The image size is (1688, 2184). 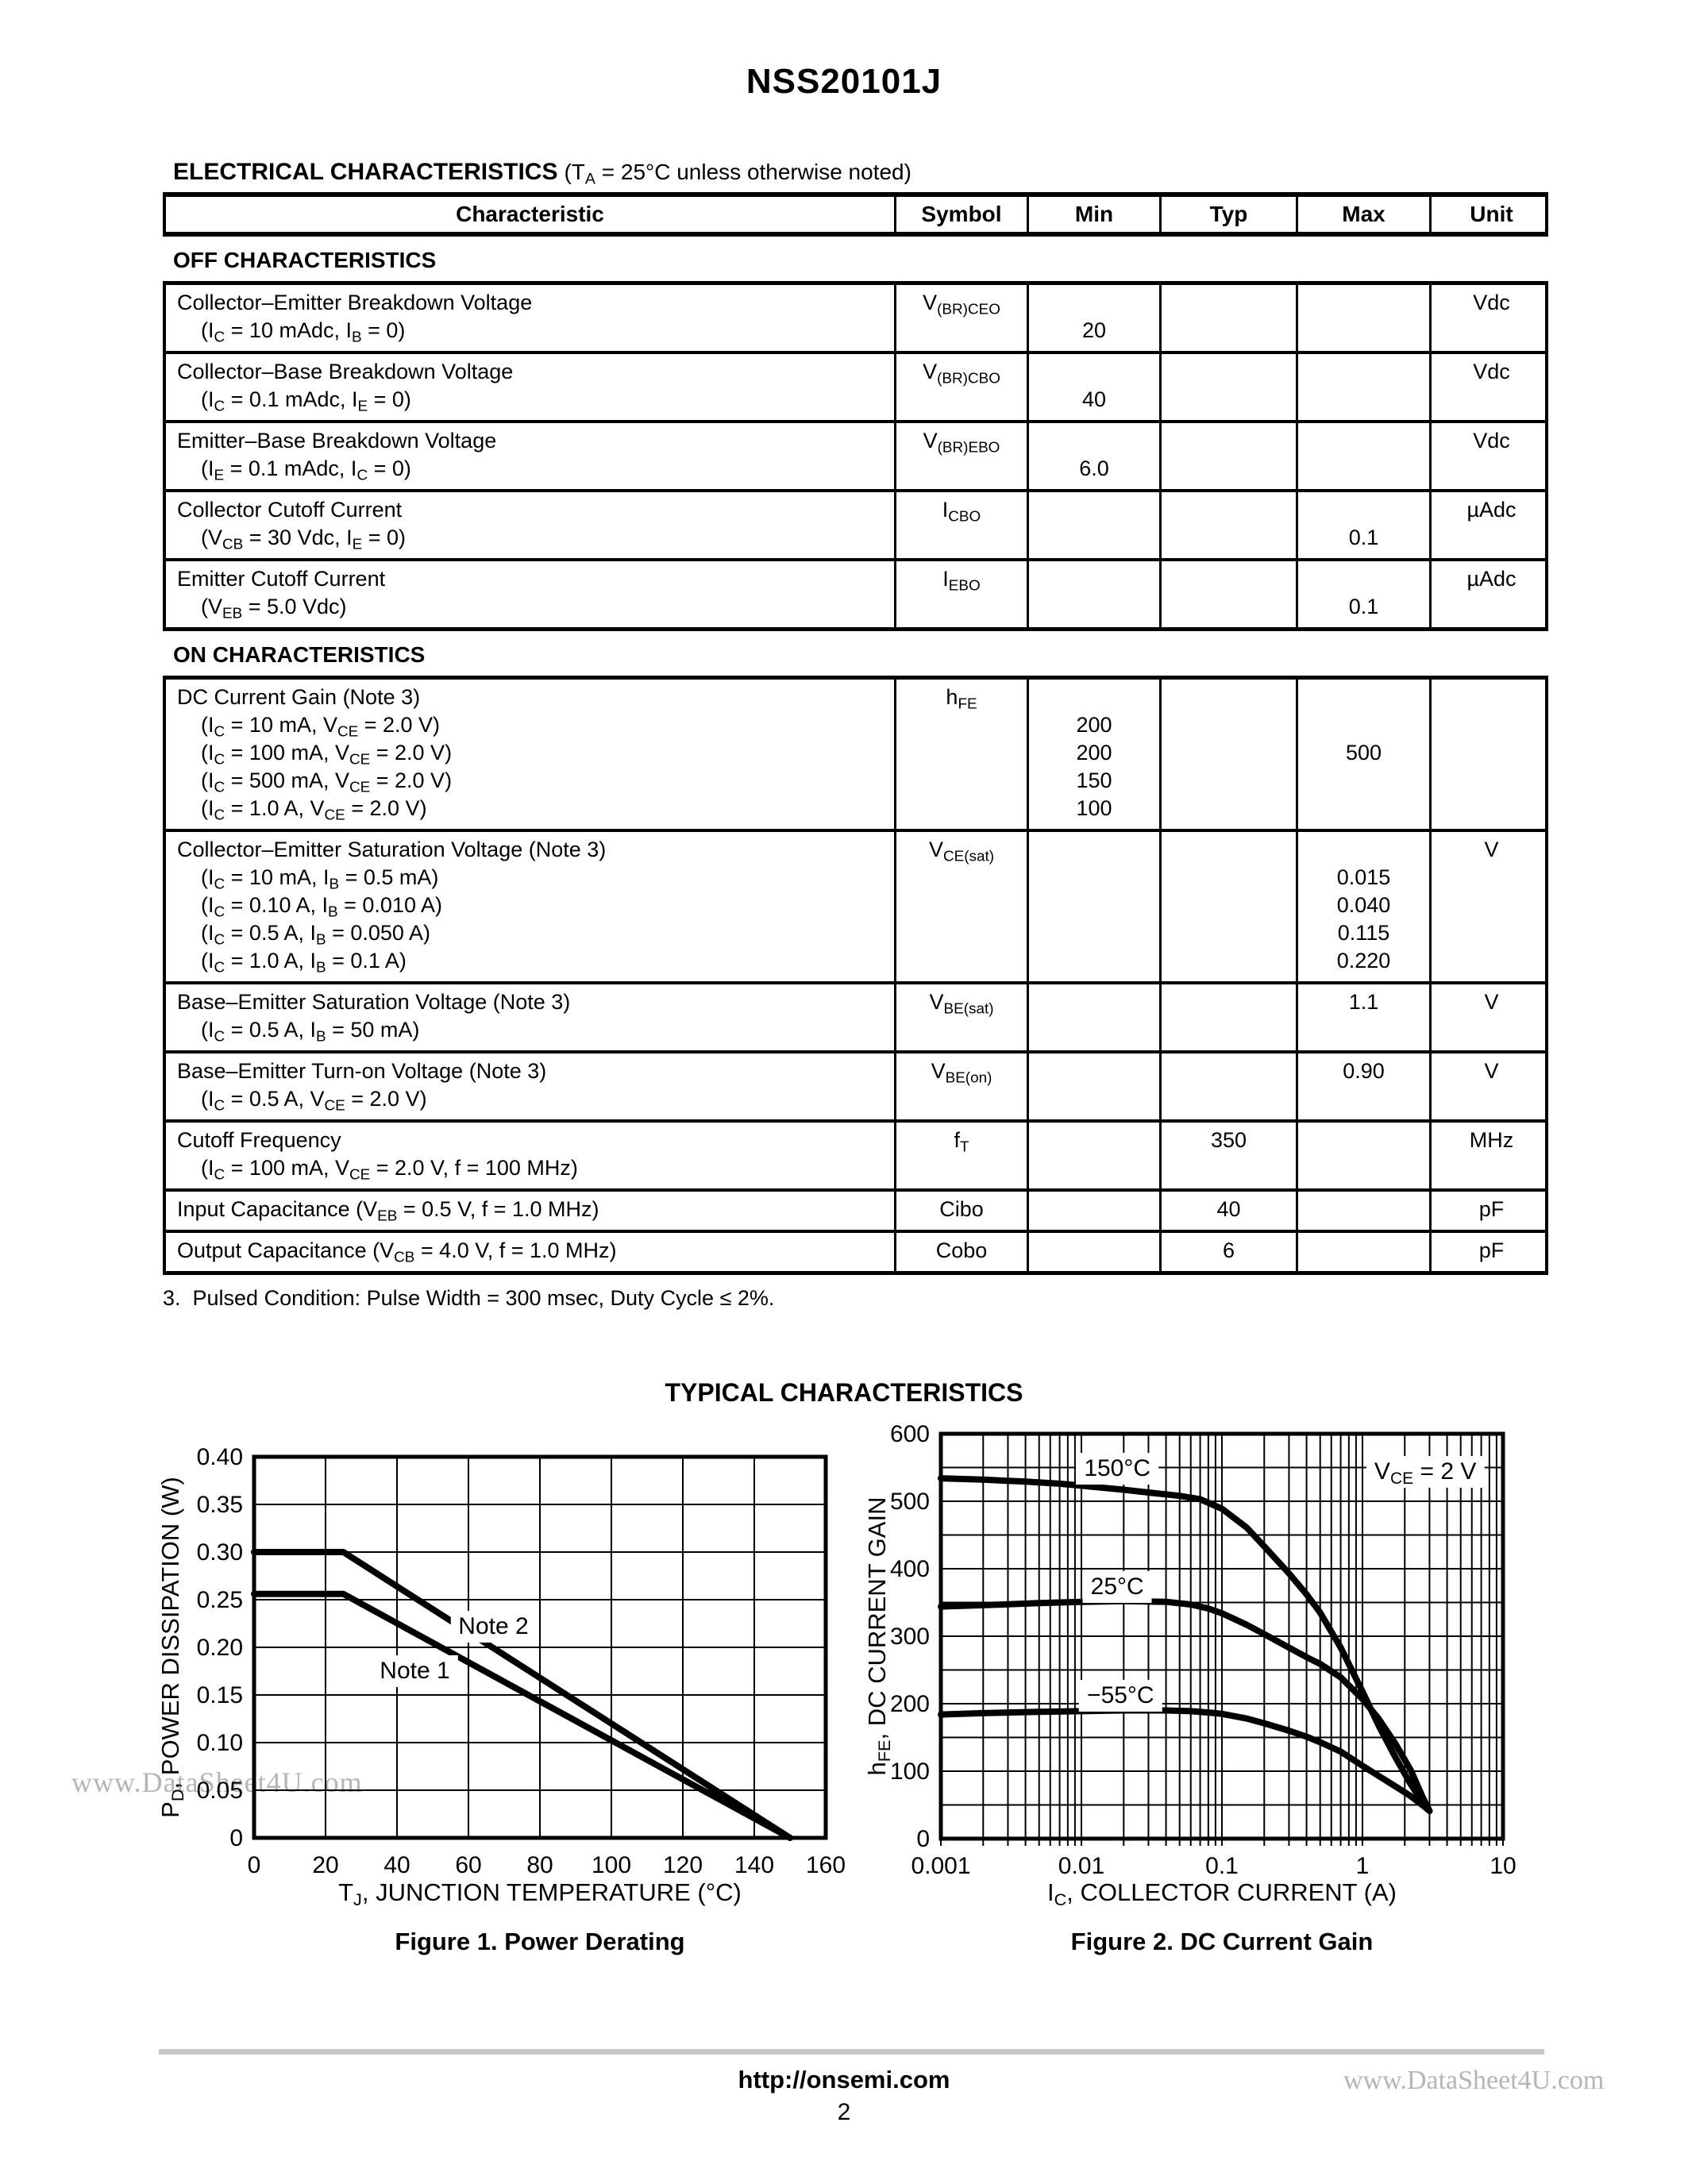 What do you see at coordinates (961, 214) in the screenshot?
I see `column-header: Symbol` at bounding box center [961, 214].